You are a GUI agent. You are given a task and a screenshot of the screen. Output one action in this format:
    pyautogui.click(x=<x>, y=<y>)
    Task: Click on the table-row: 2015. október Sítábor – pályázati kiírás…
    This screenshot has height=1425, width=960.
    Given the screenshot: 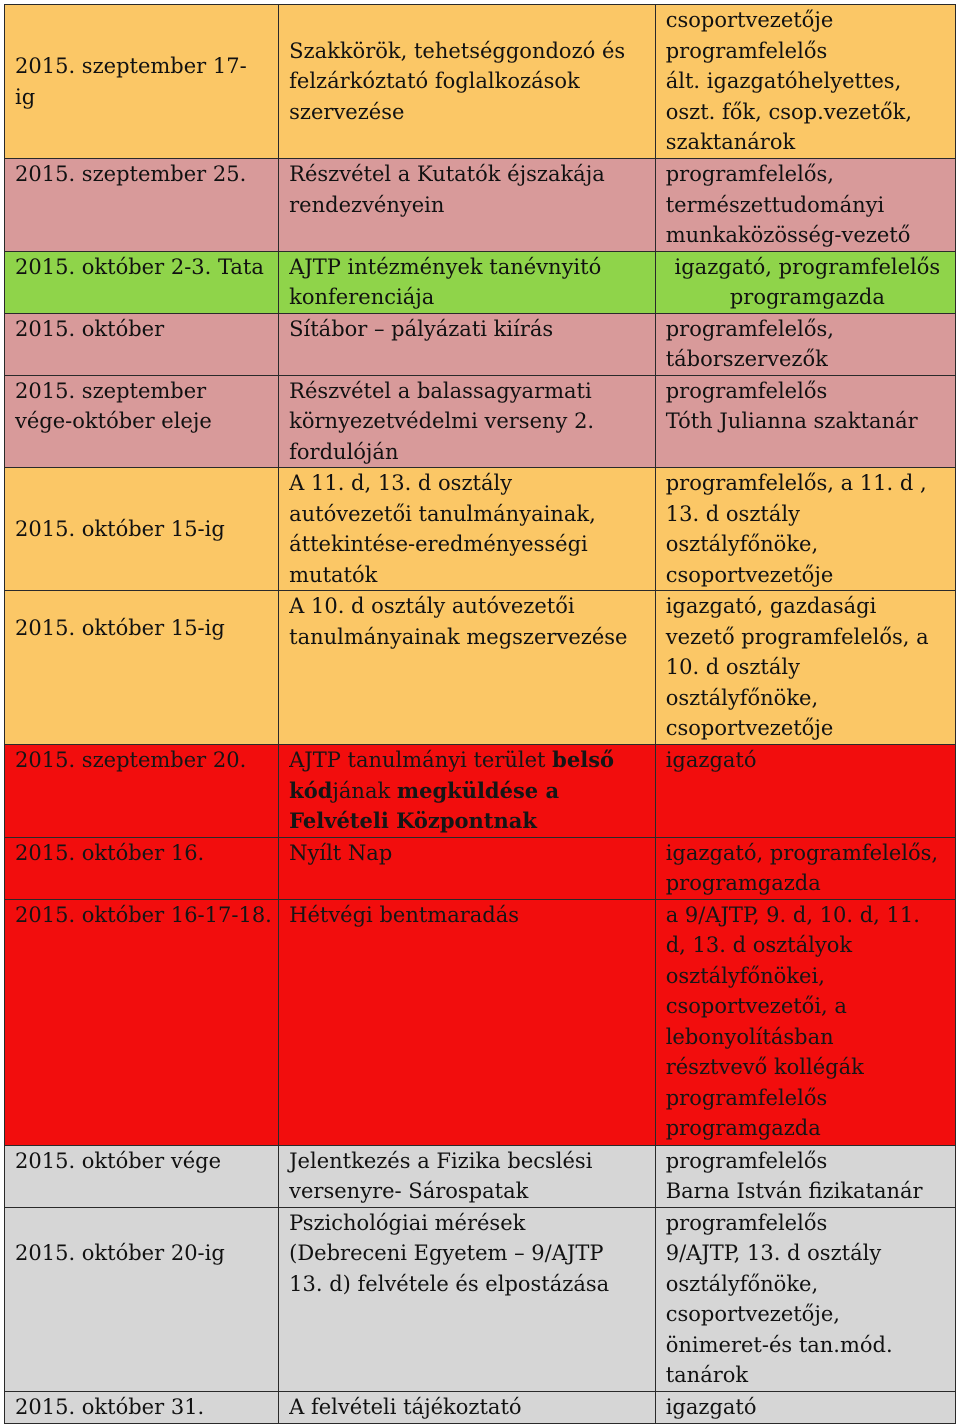 What is the action you would take?
    pyautogui.click(x=480, y=344)
    